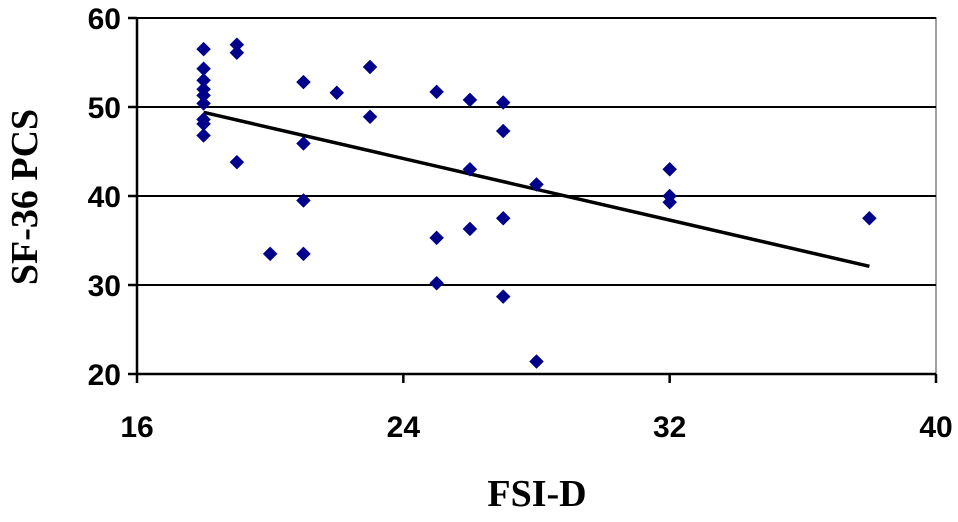 This screenshot has width=958, height=522. What do you see at coordinates (536, 494) in the screenshot?
I see `x-axis-title: FSI-D` at bounding box center [536, 494].